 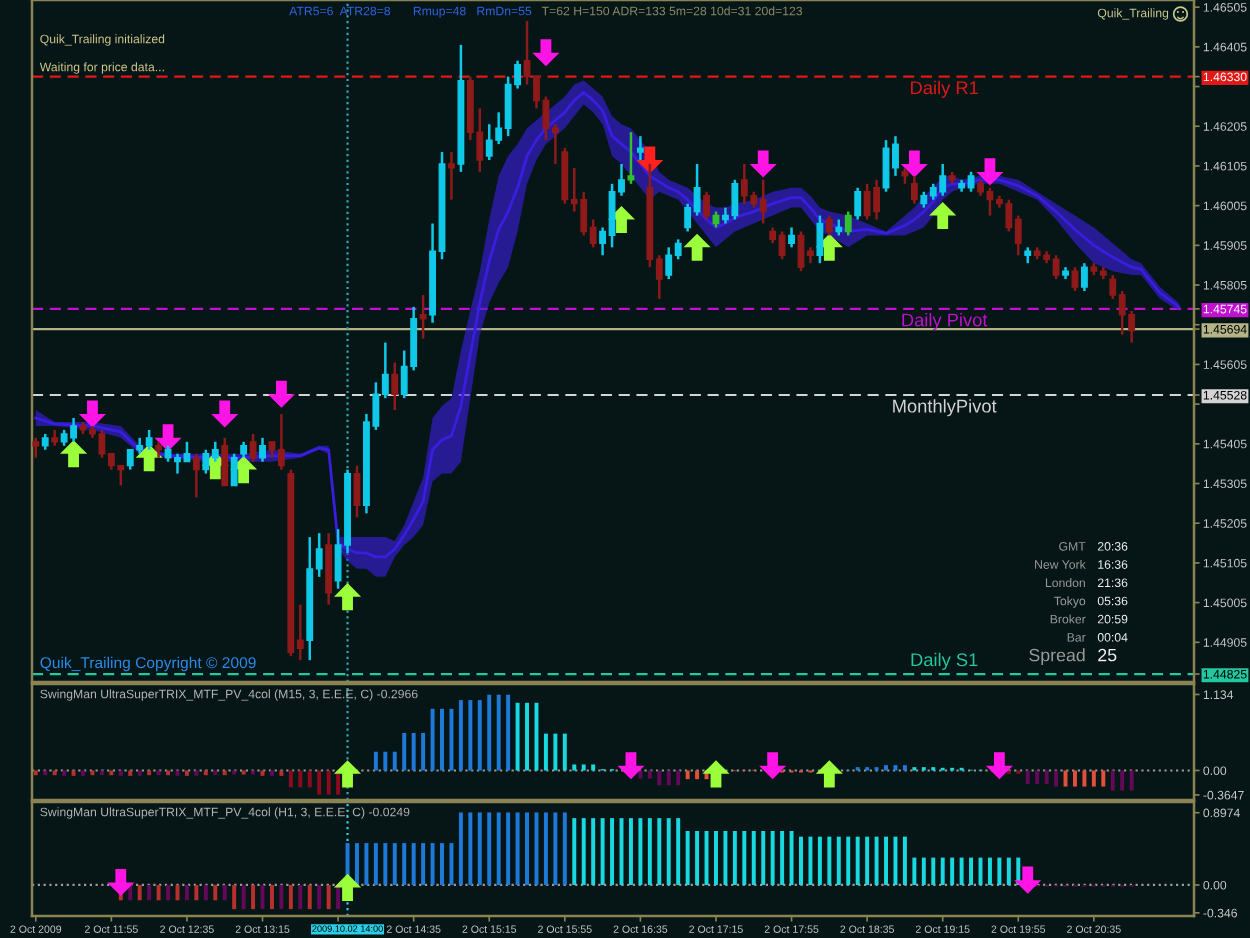 I want to click on annotation: 25, so click(x=1107, y=655).